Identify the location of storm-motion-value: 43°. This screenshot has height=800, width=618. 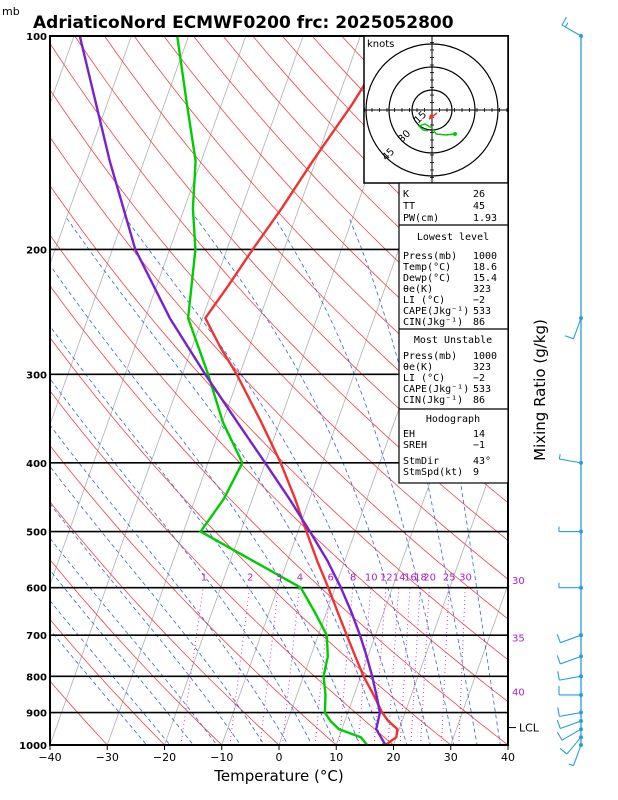
(482, 461).